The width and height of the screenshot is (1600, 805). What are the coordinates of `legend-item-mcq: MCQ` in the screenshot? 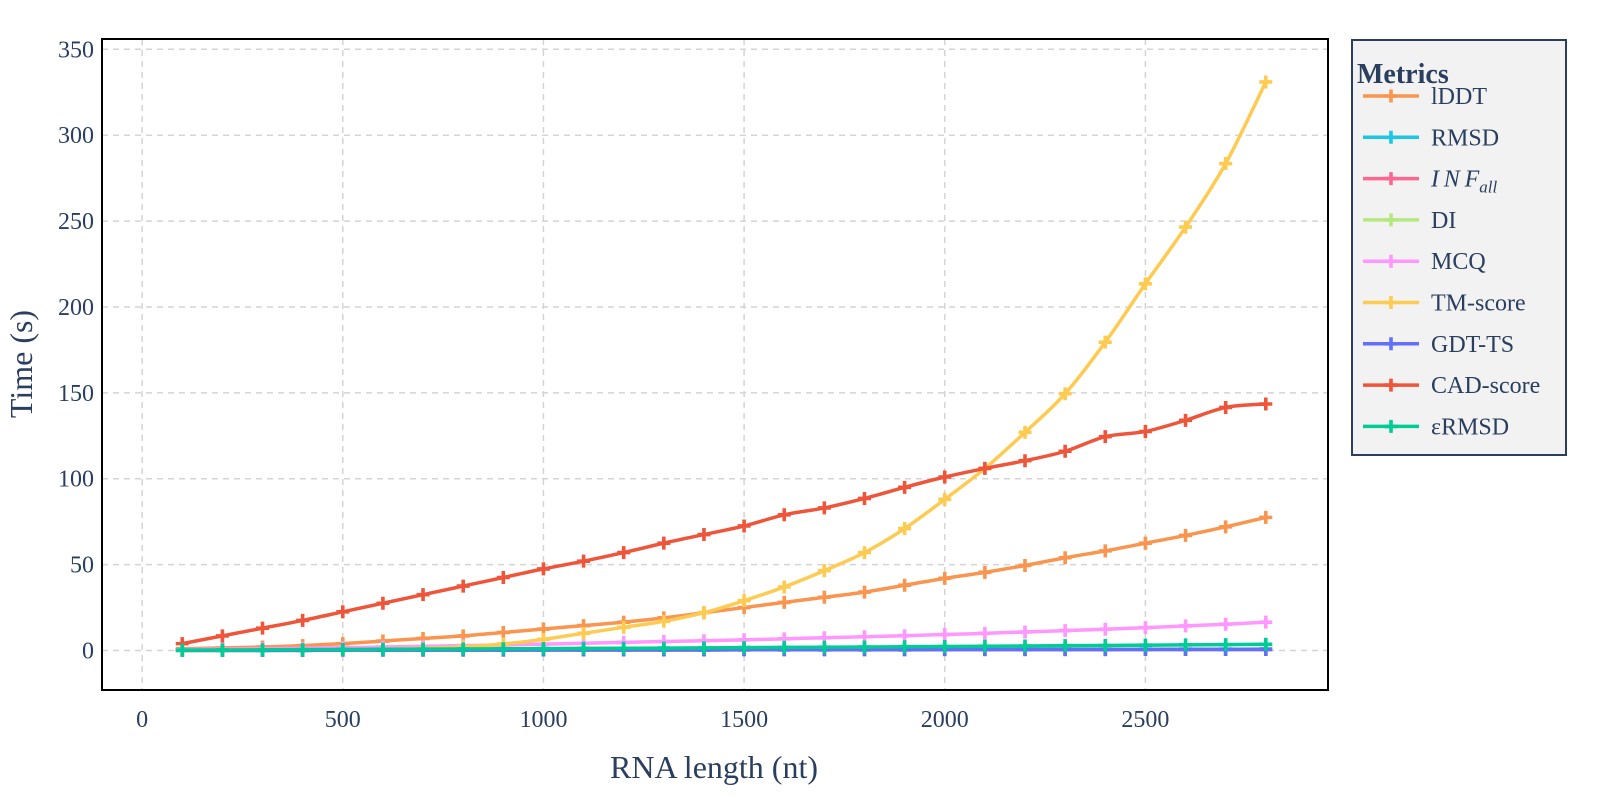 It's located at (1424, 262).